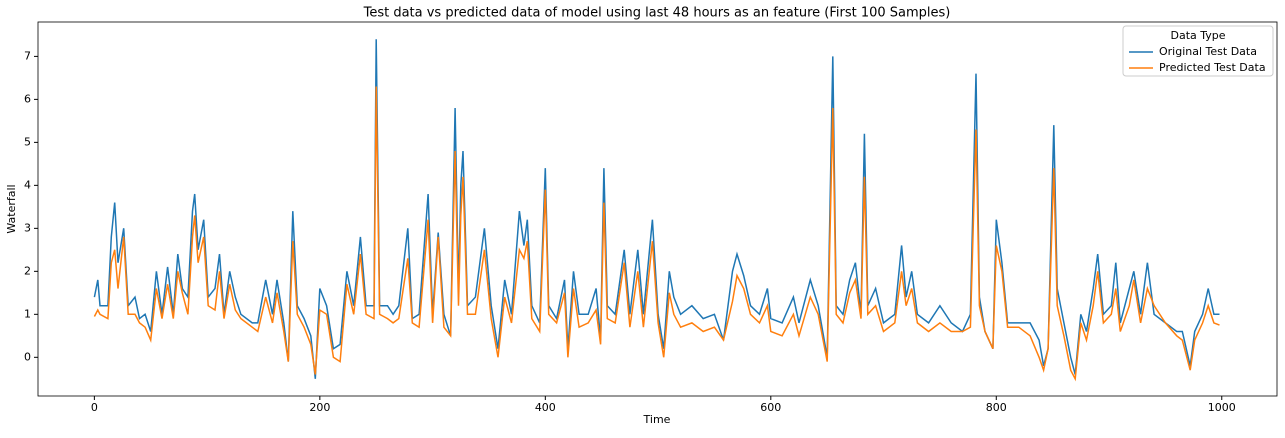 This screenshot has height=438, width=1285. What do you see at coordinates (1212, 67) in the screenshot?
I see `legend-label: Predicted Test Data` at bounding box center [1212, 67].